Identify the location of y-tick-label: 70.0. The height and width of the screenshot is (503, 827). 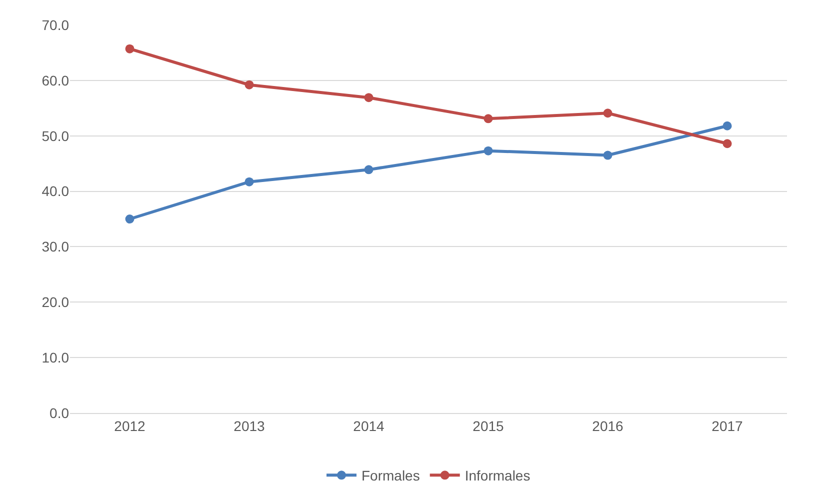
(56, 24).